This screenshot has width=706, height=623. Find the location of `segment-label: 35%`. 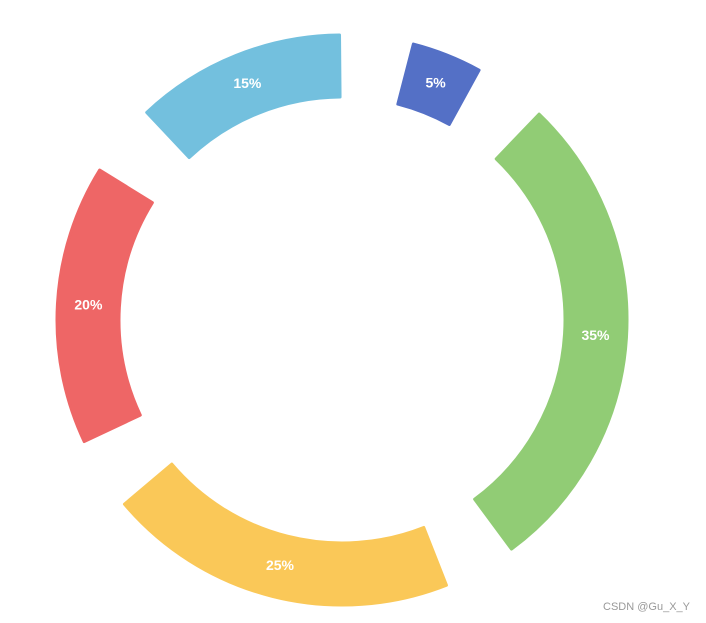

segment-label: 35% is located at coordinates (595, 335).